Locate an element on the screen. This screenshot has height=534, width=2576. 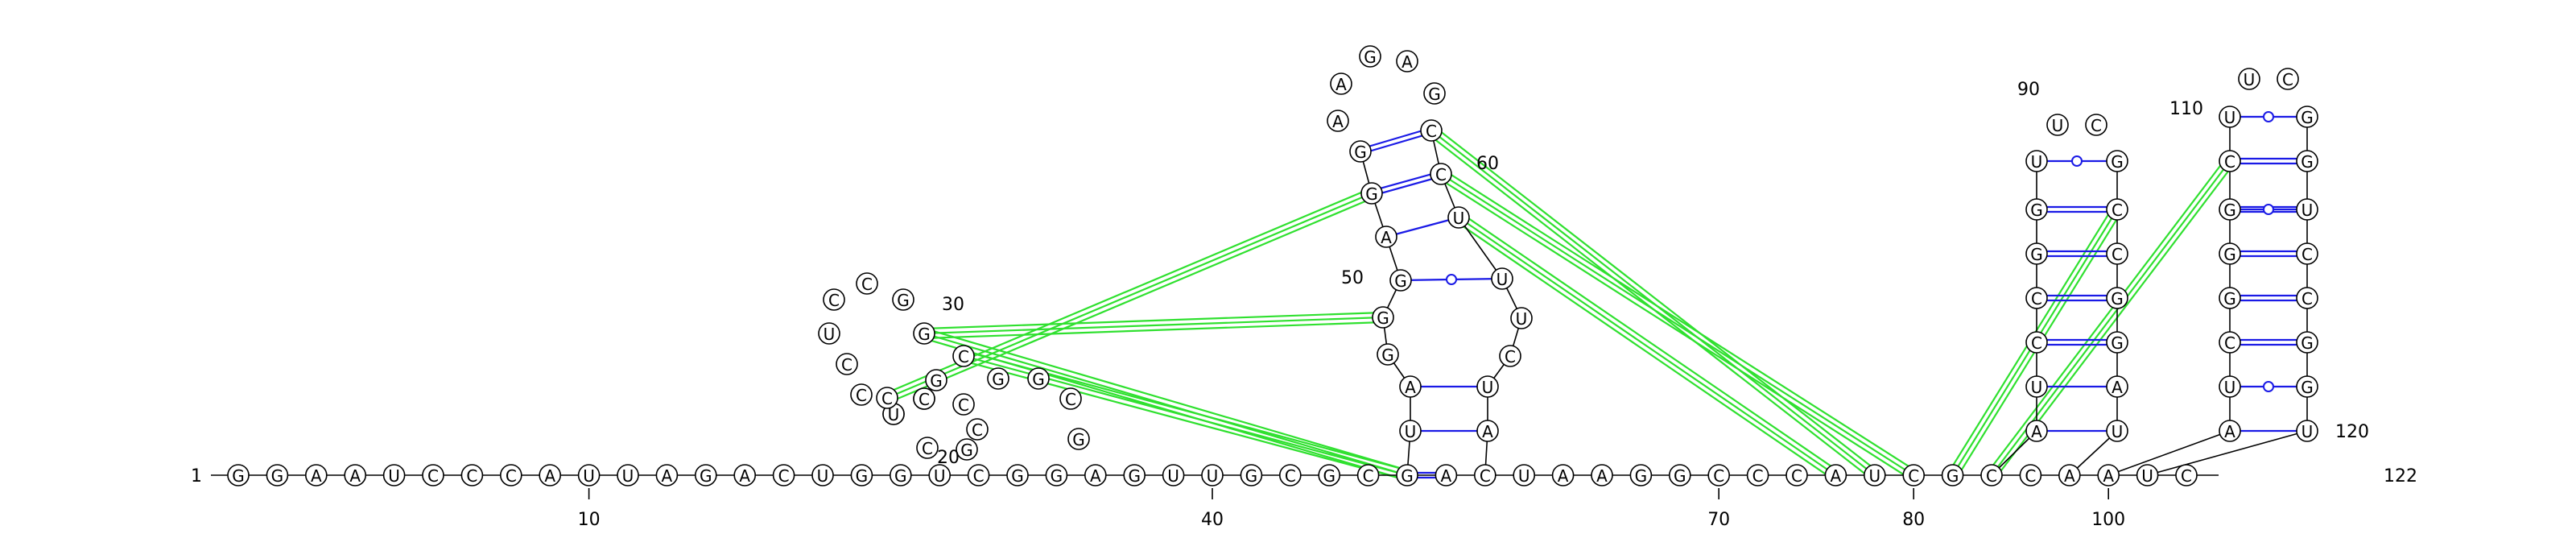
nucleotide-b36: G is located at coordinates (1641, 475).